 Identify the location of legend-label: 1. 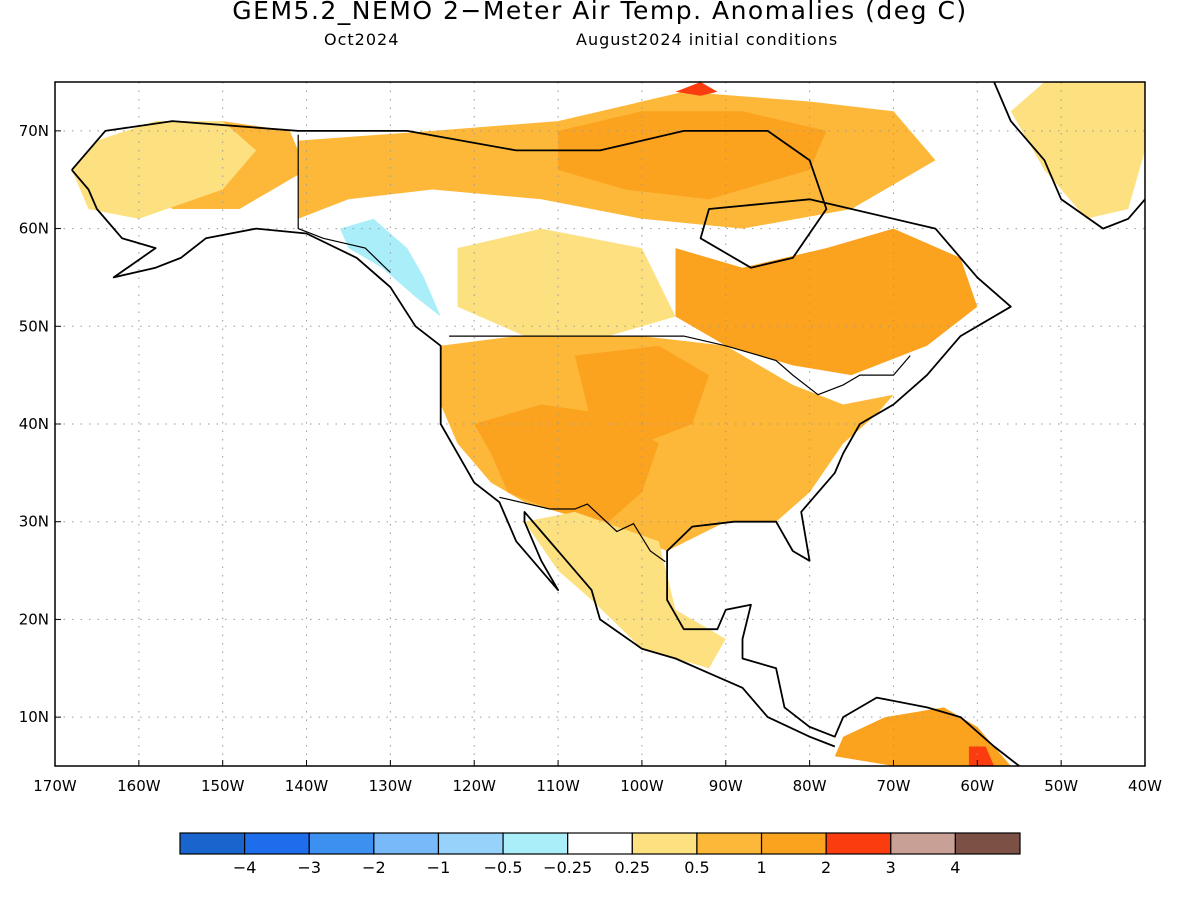
(761, 867).